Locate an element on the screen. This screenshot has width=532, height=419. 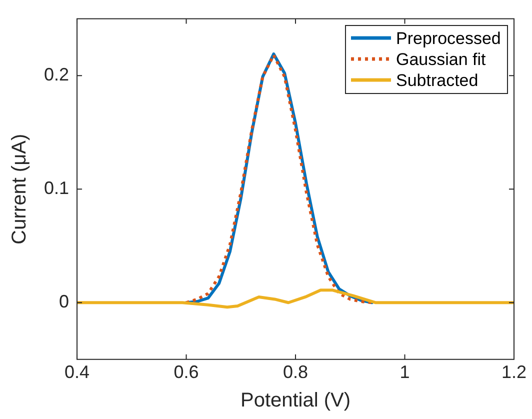
x-tick-label: 0.8 is located at coordinates (295, 372).